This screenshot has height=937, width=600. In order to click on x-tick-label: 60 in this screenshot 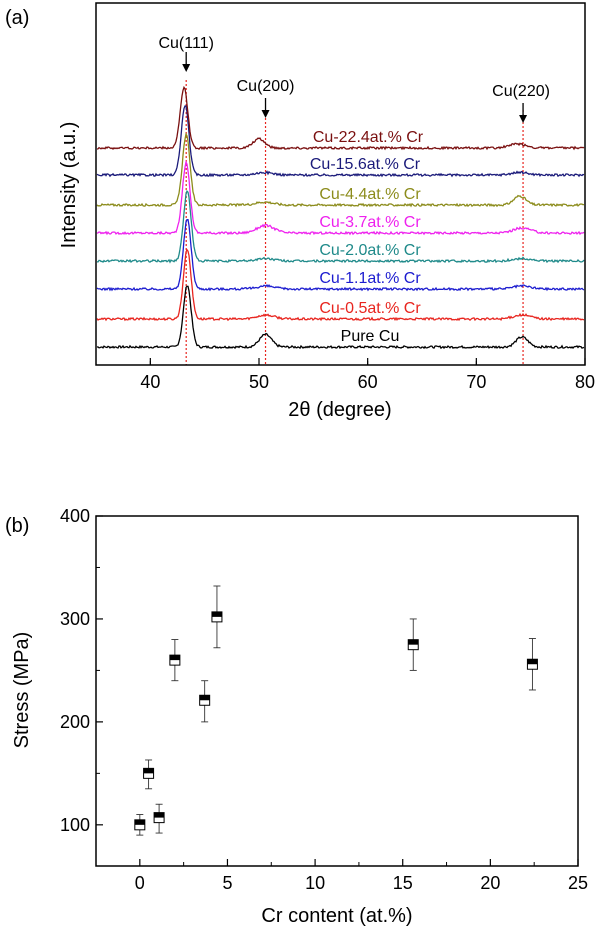, I will do `click(368, 382)`.